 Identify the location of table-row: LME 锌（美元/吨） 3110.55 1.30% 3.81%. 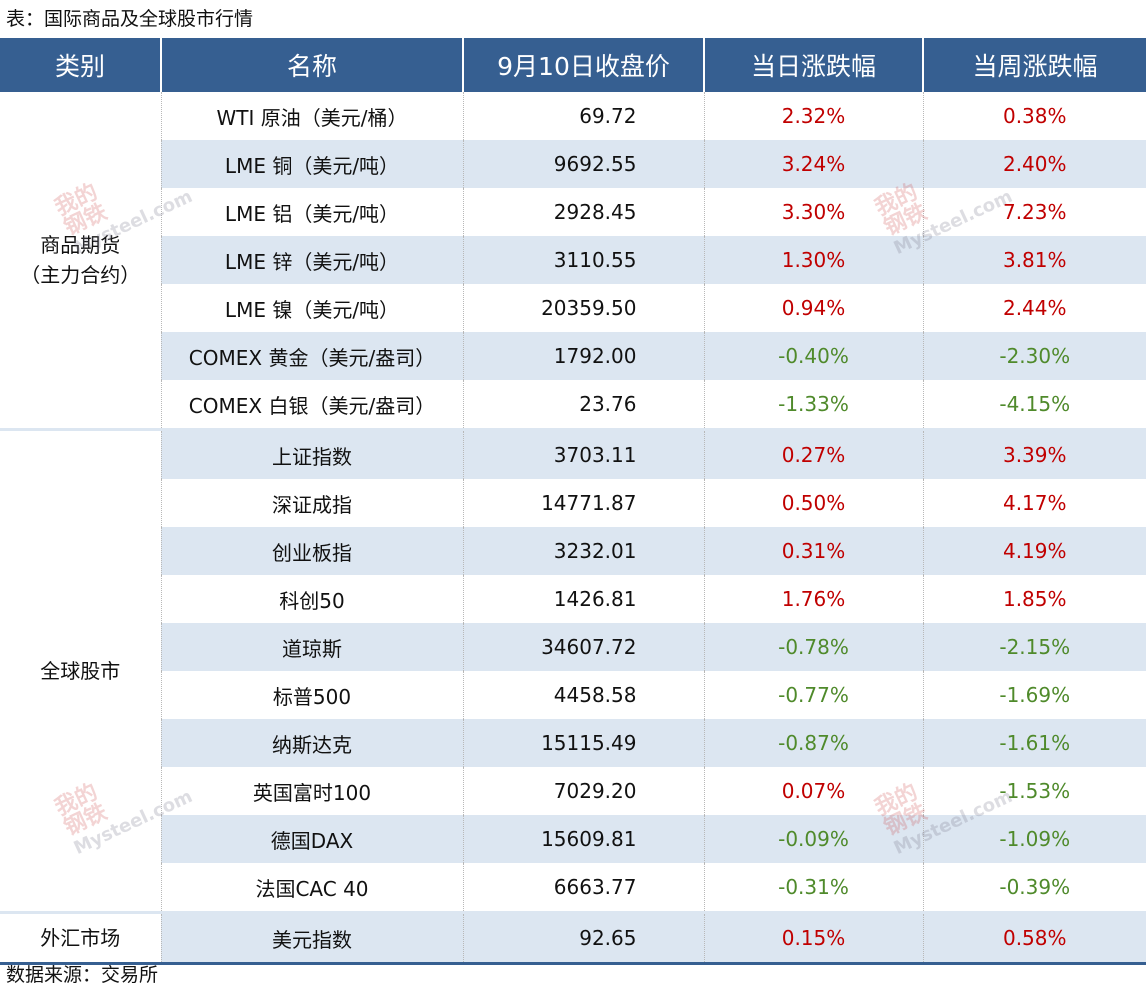
(573, 260).